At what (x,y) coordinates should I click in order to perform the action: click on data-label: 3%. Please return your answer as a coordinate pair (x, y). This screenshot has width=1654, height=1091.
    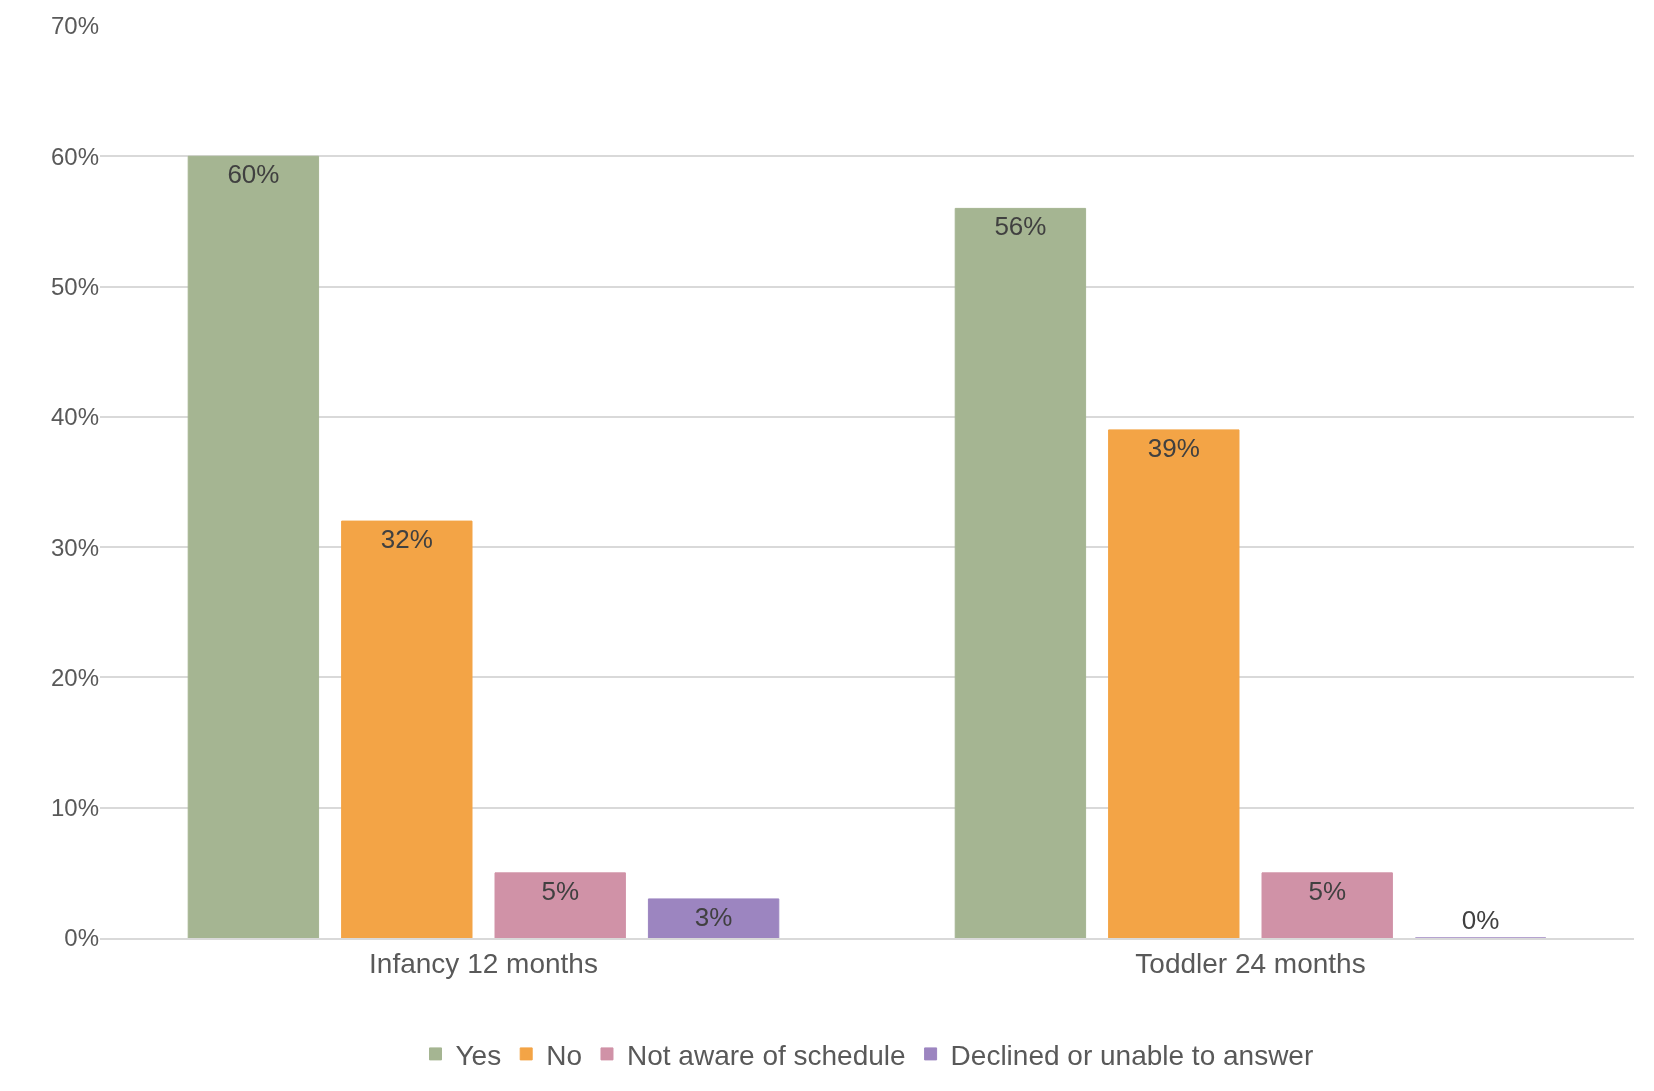
    Looking at the image, I should click on (713, 916).